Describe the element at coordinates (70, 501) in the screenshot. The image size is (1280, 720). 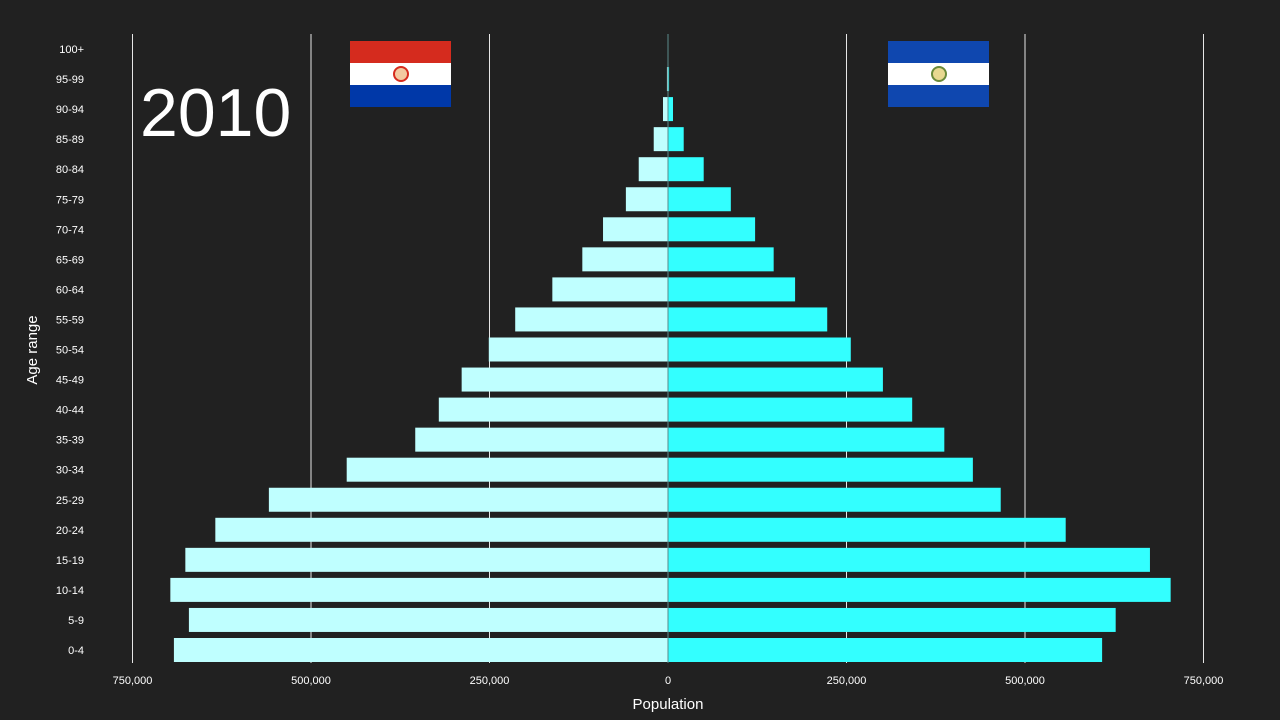
I see `y-tick-label: 25-29` at that location.